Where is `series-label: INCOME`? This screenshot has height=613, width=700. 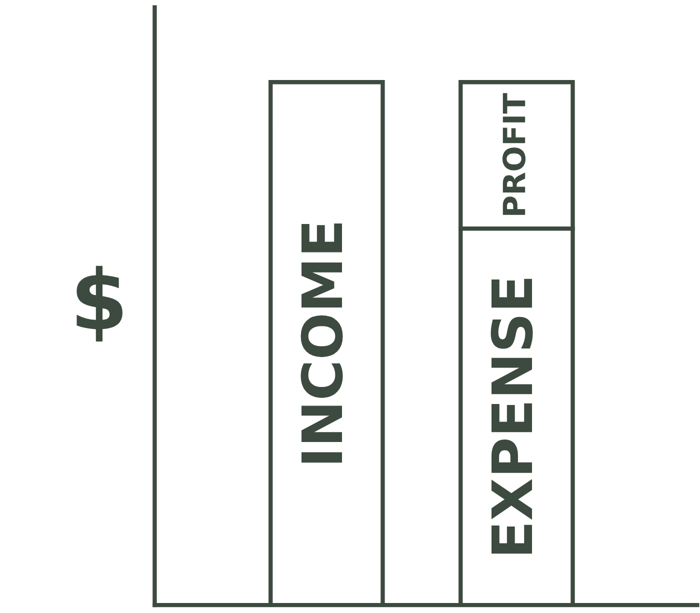
series-label: INCOME is located at coordinates (321, 343).